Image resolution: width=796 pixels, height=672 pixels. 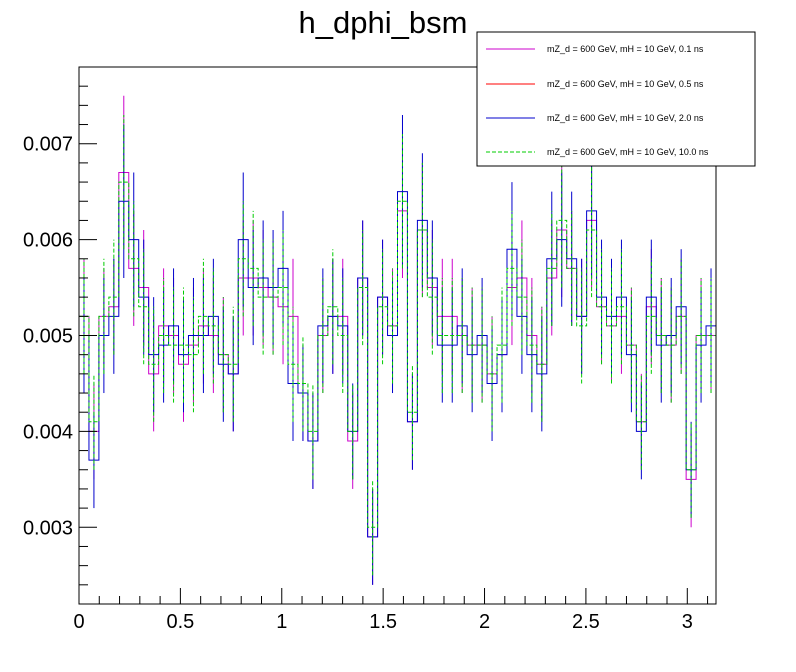 What do you see at coordinates (48, 528) in the screenshot?
I see `y-tick-label: 0.003` at bounding box center [48, 528].